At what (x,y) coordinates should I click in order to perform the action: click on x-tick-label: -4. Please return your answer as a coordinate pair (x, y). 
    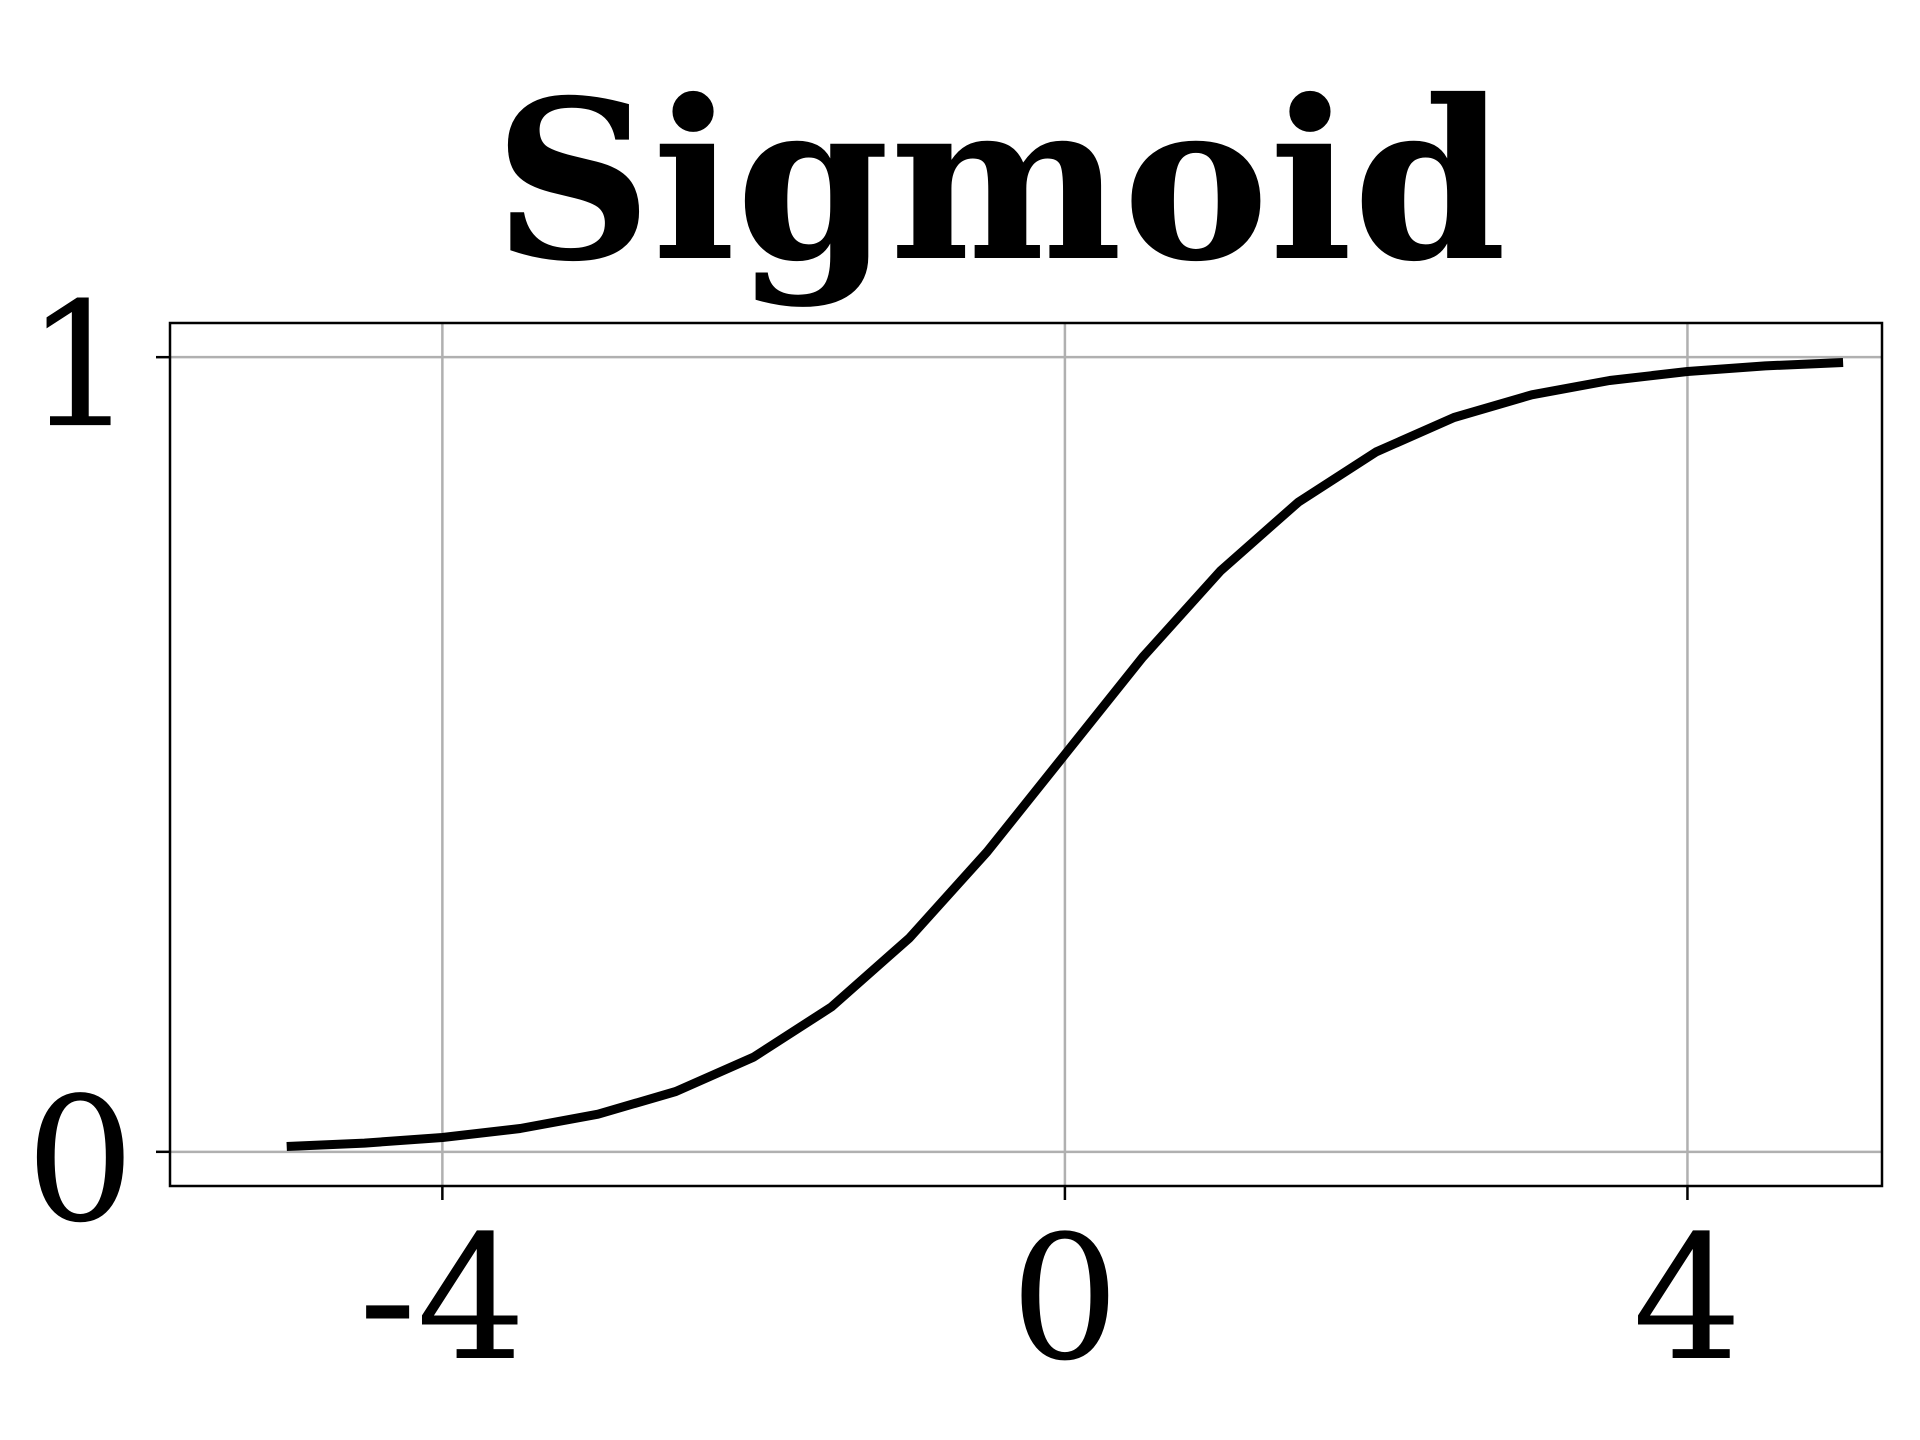
    Looking at the image, I should click on (443, 1298).